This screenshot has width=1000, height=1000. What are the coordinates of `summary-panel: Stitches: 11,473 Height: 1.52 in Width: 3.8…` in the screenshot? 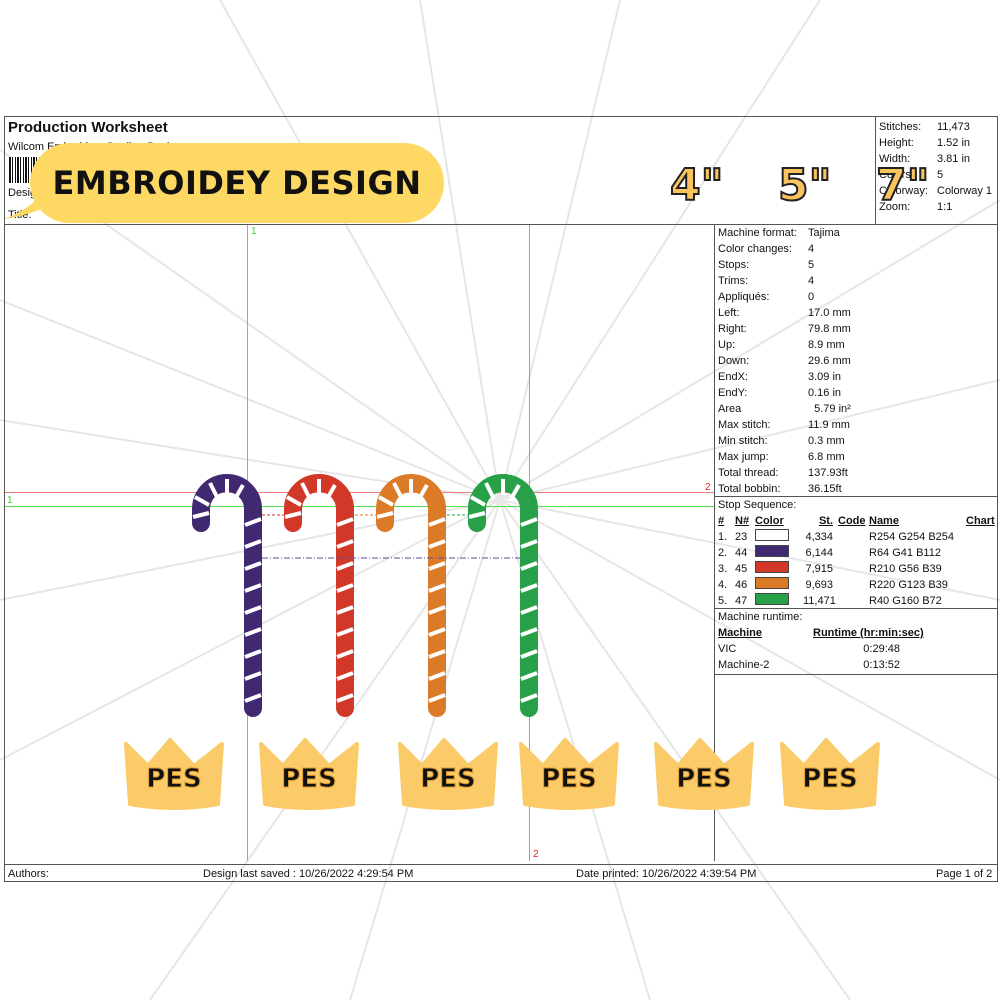 It's located at (936, 171).